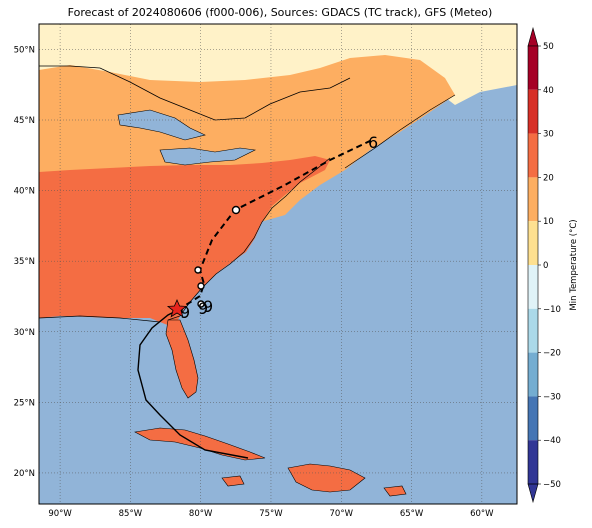 The height and width of the screenshot is (528, 592). Describe the element at coordinates (412, 514) in the screenshot. I see `longitude-label: 65°W` at that location.